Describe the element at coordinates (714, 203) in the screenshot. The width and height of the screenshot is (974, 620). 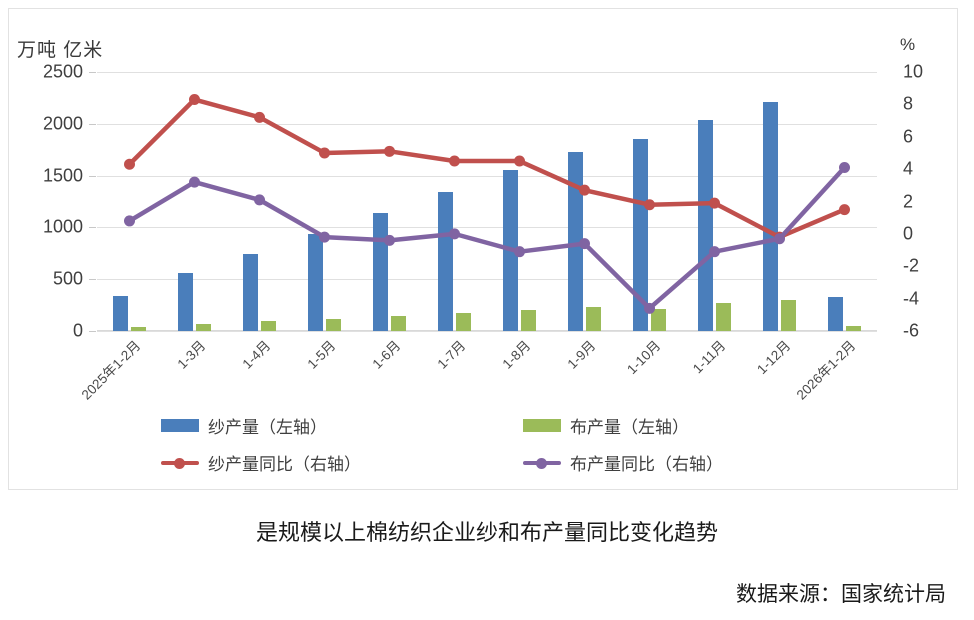
I see `line-marker: 纱产量同比（右轴） 1-11月: 1.9%` at that location.